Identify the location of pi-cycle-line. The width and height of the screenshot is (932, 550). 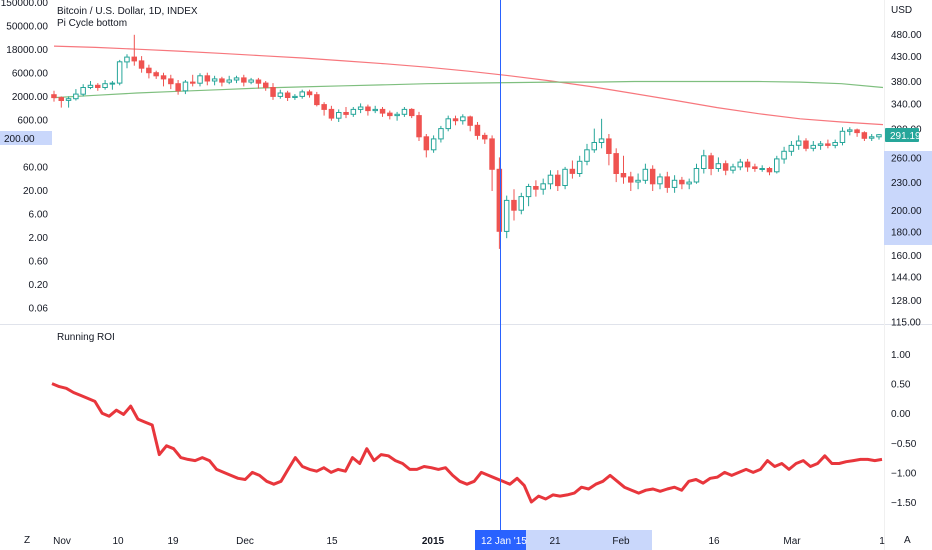
(468, 85).